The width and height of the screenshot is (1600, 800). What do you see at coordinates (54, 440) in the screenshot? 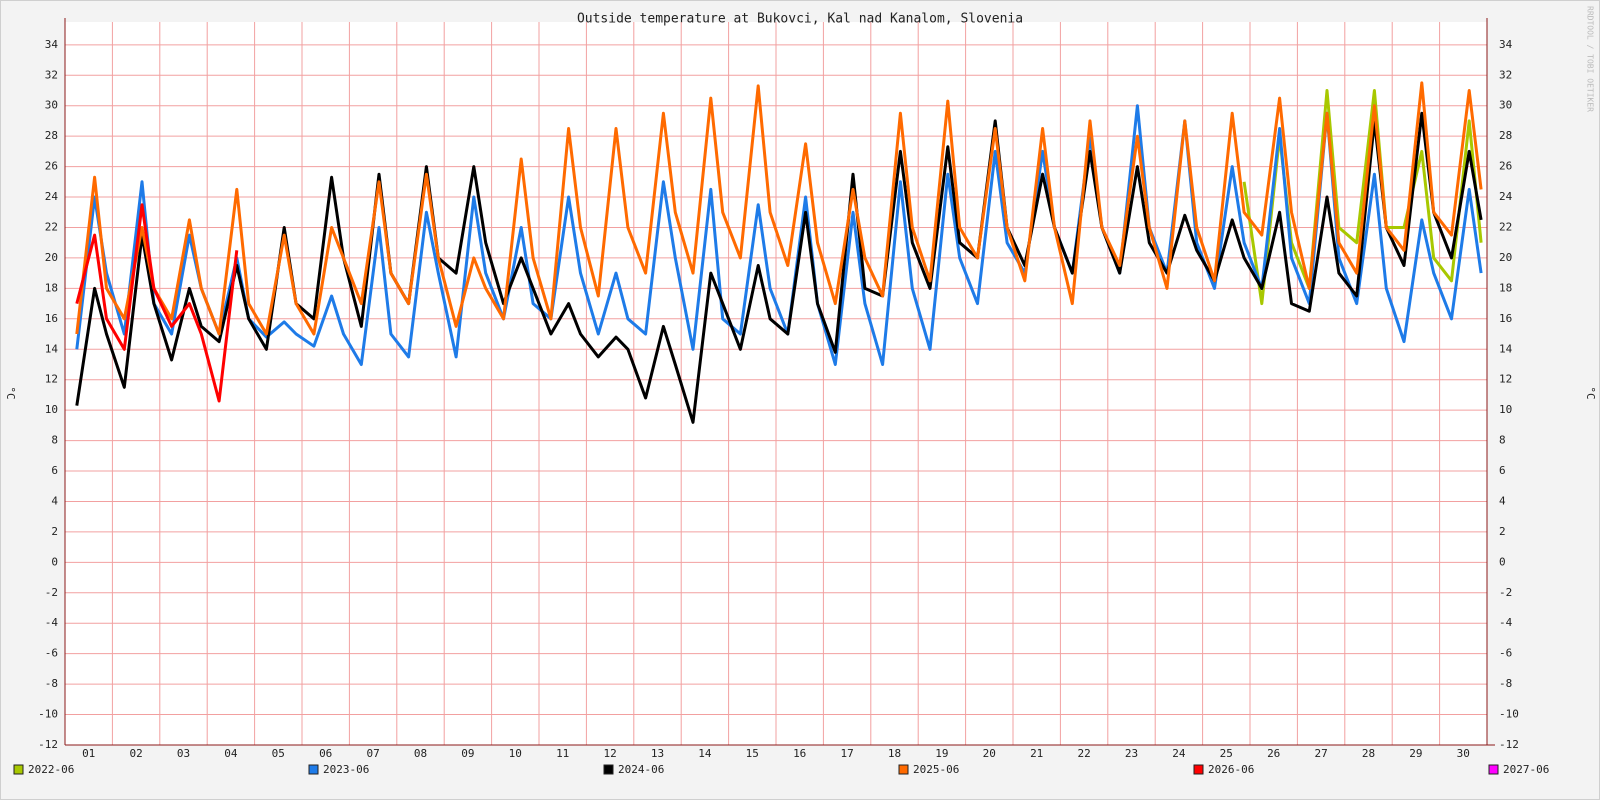
I see `y-tick-label: 8` at bounding box center [54, 440].